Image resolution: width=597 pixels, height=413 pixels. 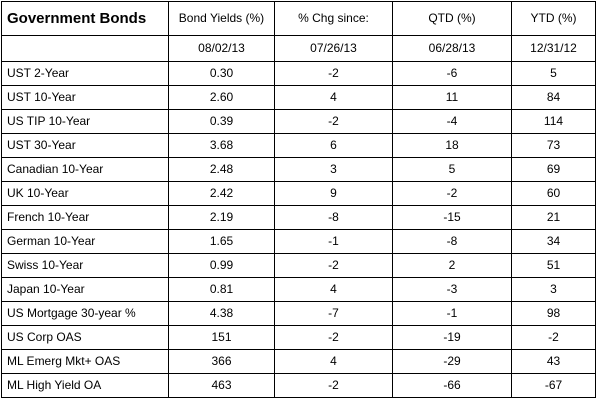 I want to click on ytd-cell: 84, so click(x=553, y=97).